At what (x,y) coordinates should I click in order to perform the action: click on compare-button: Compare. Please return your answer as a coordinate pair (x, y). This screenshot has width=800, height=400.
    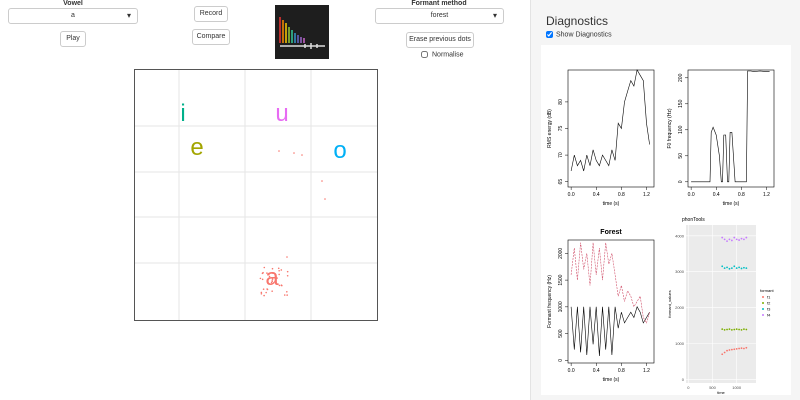
    Looking at the image, I should click on (211, 37).